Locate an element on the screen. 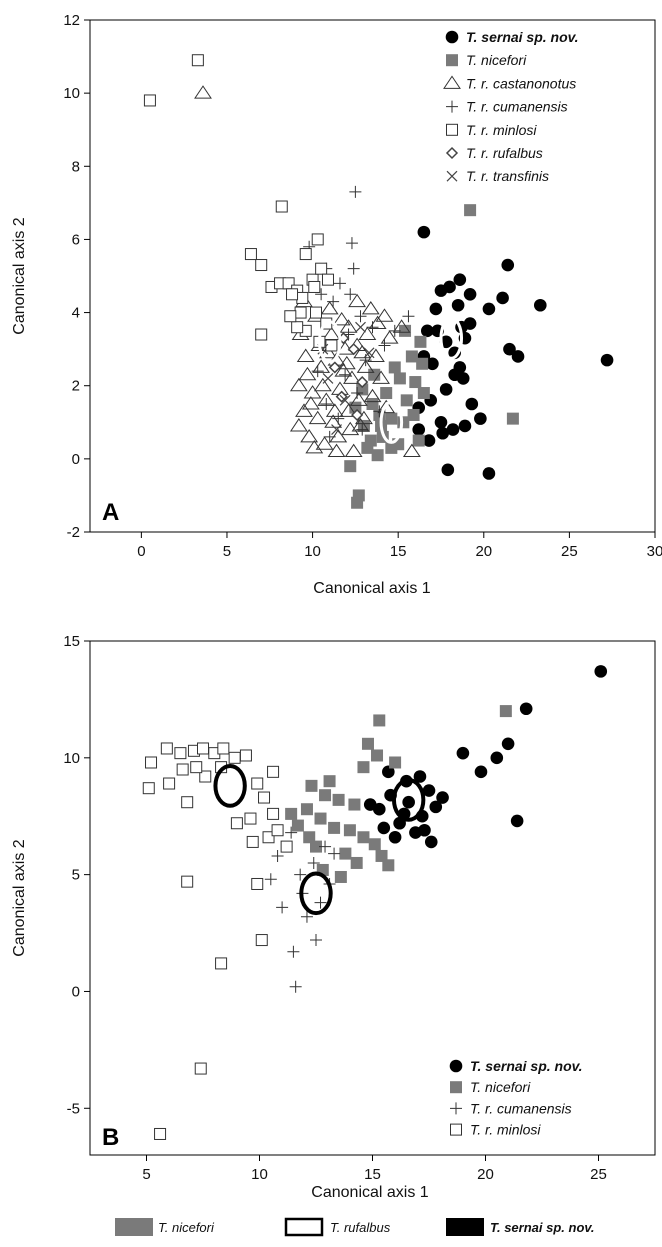 The height and width of the screenshot is (1247, 662). footer-label-rufalbus: T. rufalbus is located at coordinates (360, 1227).